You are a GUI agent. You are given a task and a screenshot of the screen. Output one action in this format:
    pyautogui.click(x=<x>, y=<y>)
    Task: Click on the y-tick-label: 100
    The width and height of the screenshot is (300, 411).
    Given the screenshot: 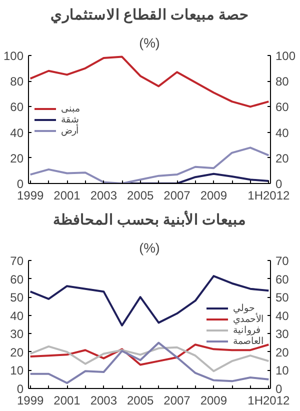 What is the action you would take?
    pyautogui.click(x=13, y=56)
    